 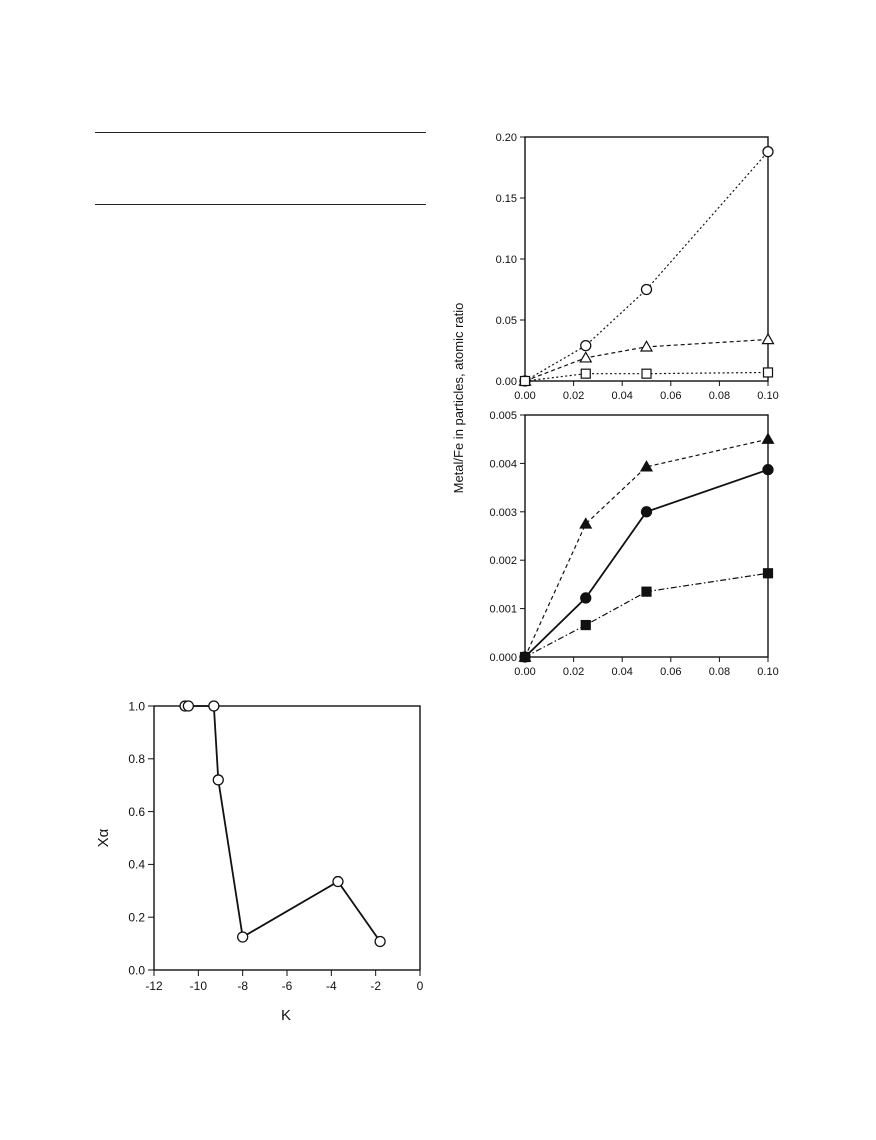 I want to click on top-y-tick-label: 0.20, so click(x=506, y=138).